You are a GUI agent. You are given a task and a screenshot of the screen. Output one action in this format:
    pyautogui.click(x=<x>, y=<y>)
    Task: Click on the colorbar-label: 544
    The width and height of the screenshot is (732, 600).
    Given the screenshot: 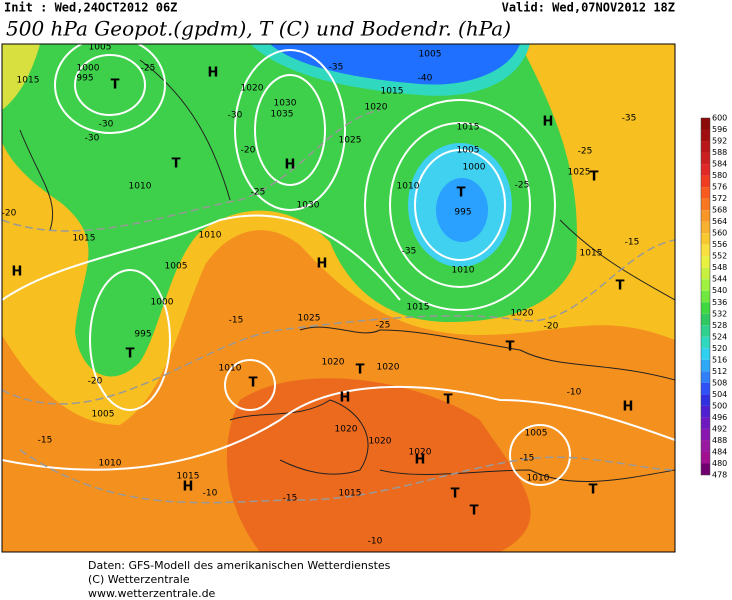 What is the action you would take?
    pyautogui.click(x=719, y=279)
    